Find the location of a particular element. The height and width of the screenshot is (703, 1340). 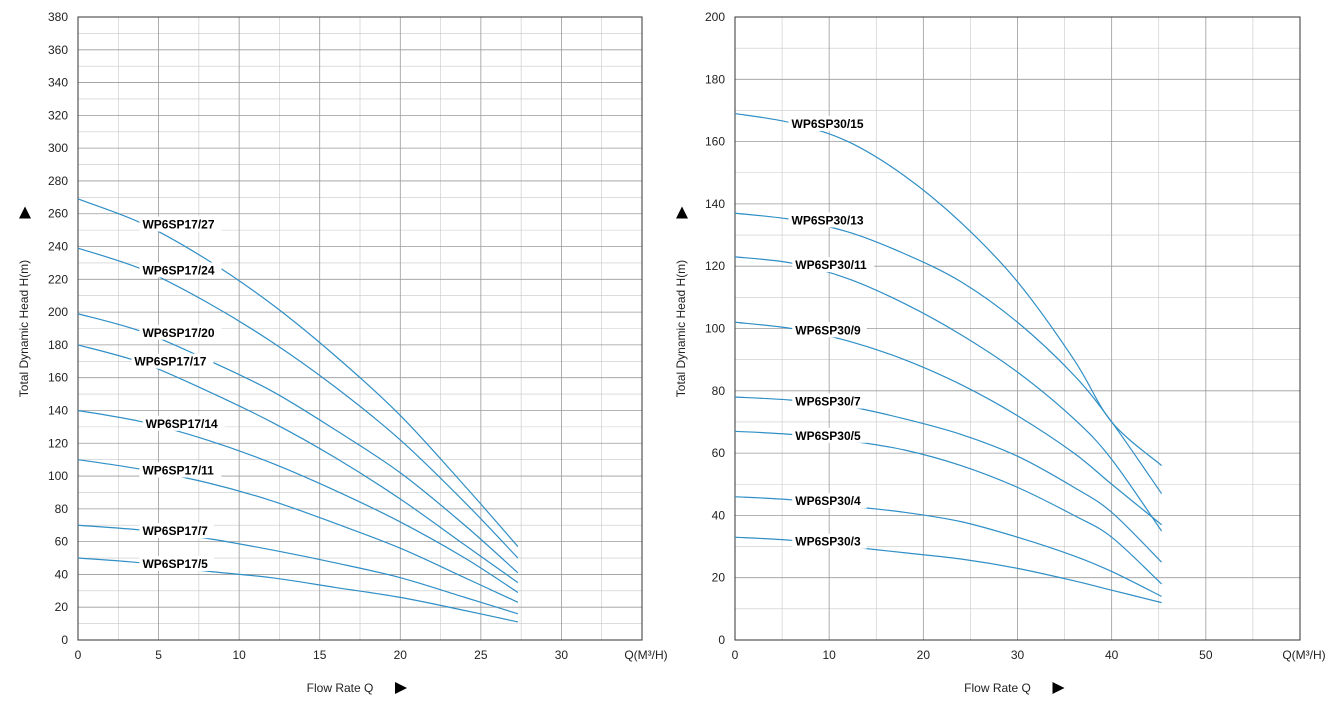

right-x-tick-label: 20 is located at coordinates (924, 655).